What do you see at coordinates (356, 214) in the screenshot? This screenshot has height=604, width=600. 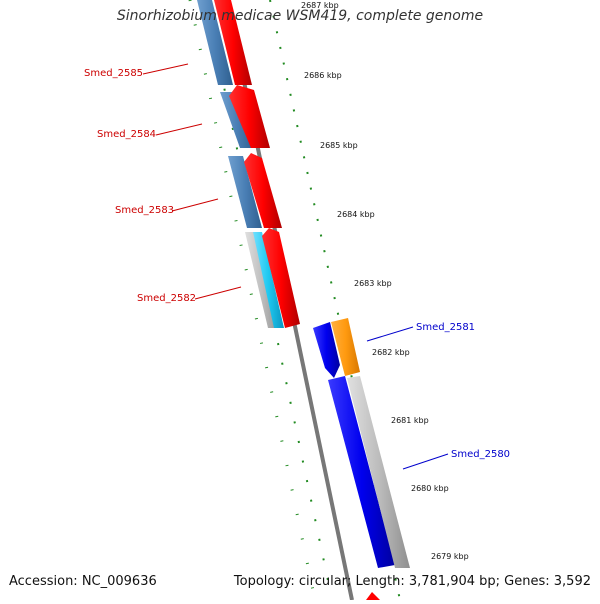 I see `kbp-tick-label: 2684 kbp` at bounding box center [356, 214].